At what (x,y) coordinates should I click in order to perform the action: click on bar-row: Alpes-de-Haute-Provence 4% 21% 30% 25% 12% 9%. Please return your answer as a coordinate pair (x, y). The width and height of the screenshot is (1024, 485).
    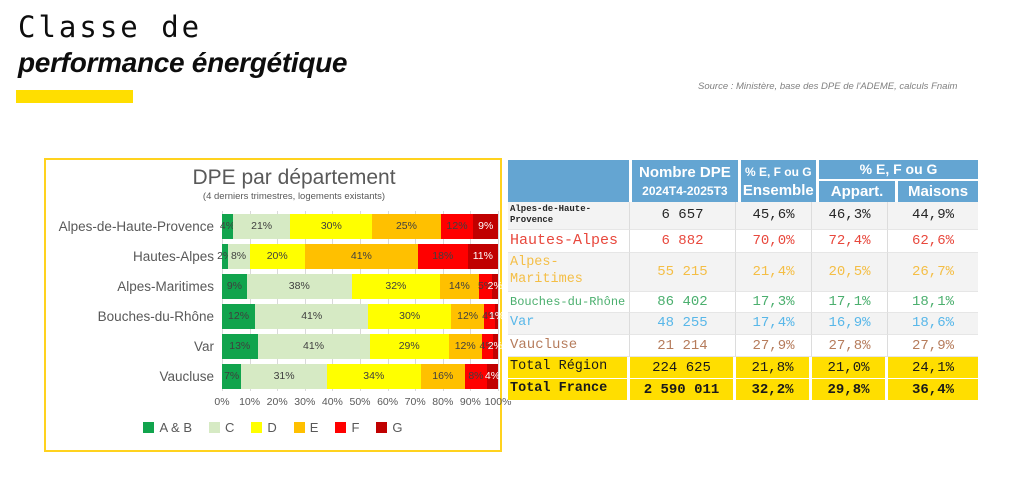
    Looking at the image, I should click on (276, 226).